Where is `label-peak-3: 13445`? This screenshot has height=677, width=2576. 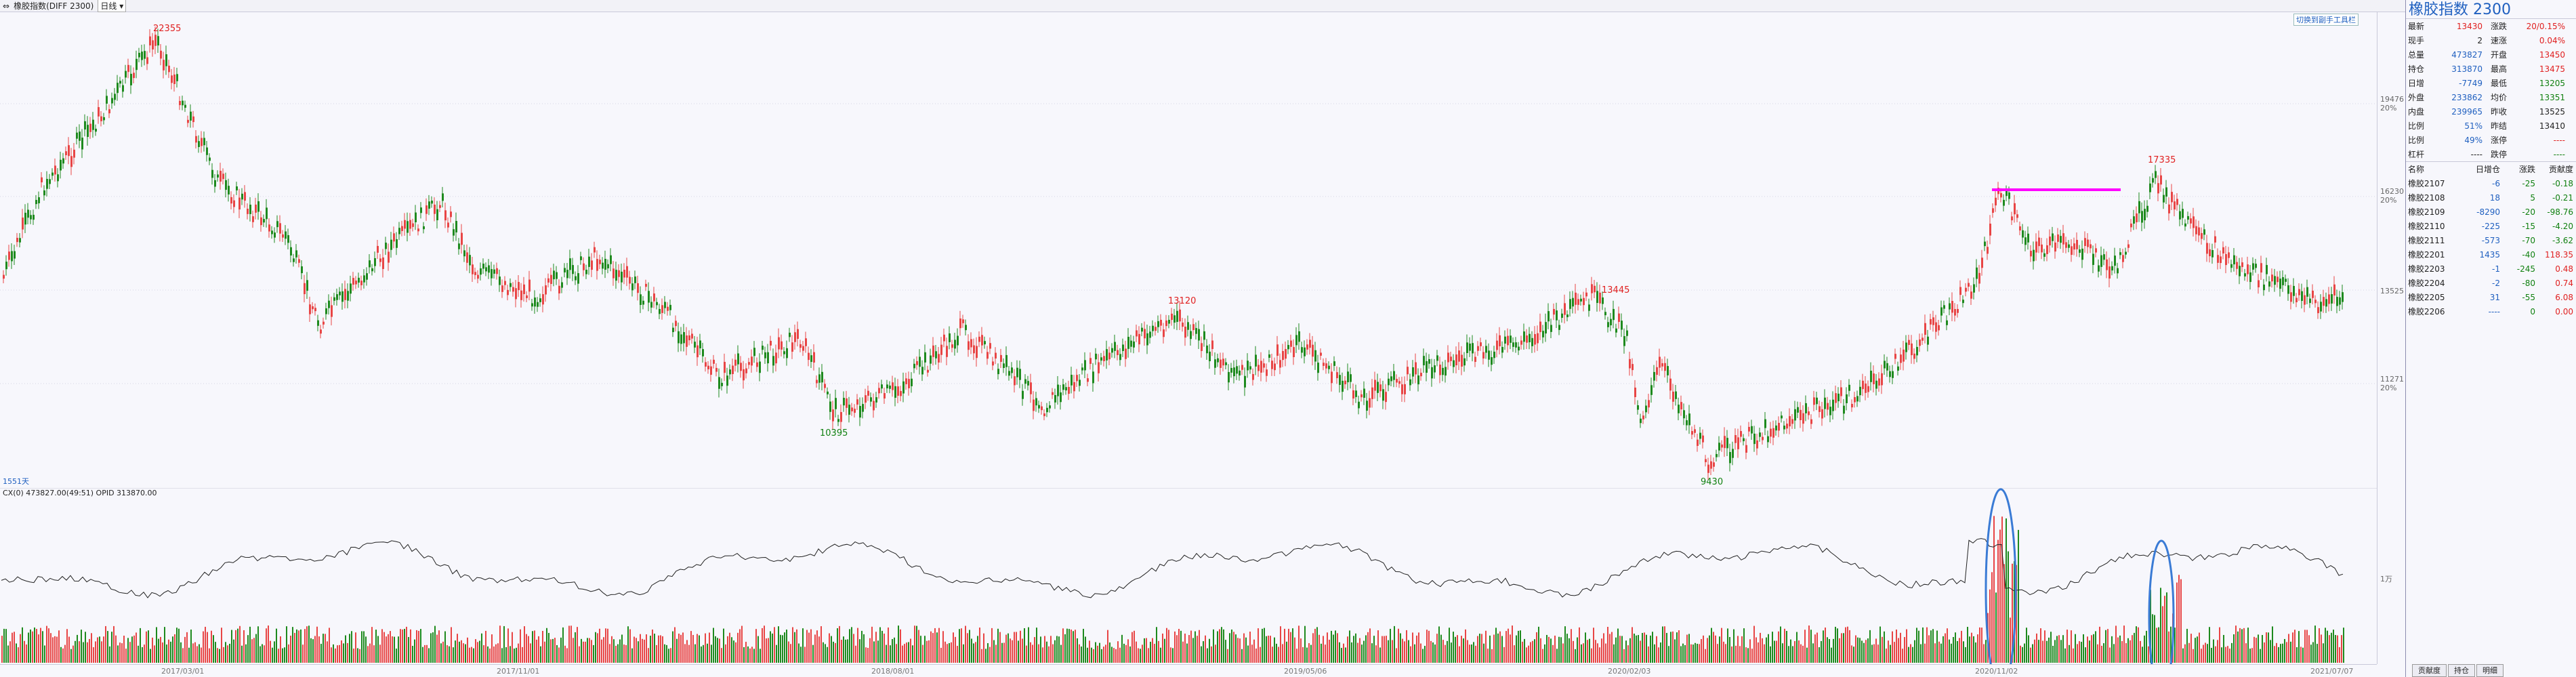
label-peak-3: 13445 is located at coordinates (1615, 290).